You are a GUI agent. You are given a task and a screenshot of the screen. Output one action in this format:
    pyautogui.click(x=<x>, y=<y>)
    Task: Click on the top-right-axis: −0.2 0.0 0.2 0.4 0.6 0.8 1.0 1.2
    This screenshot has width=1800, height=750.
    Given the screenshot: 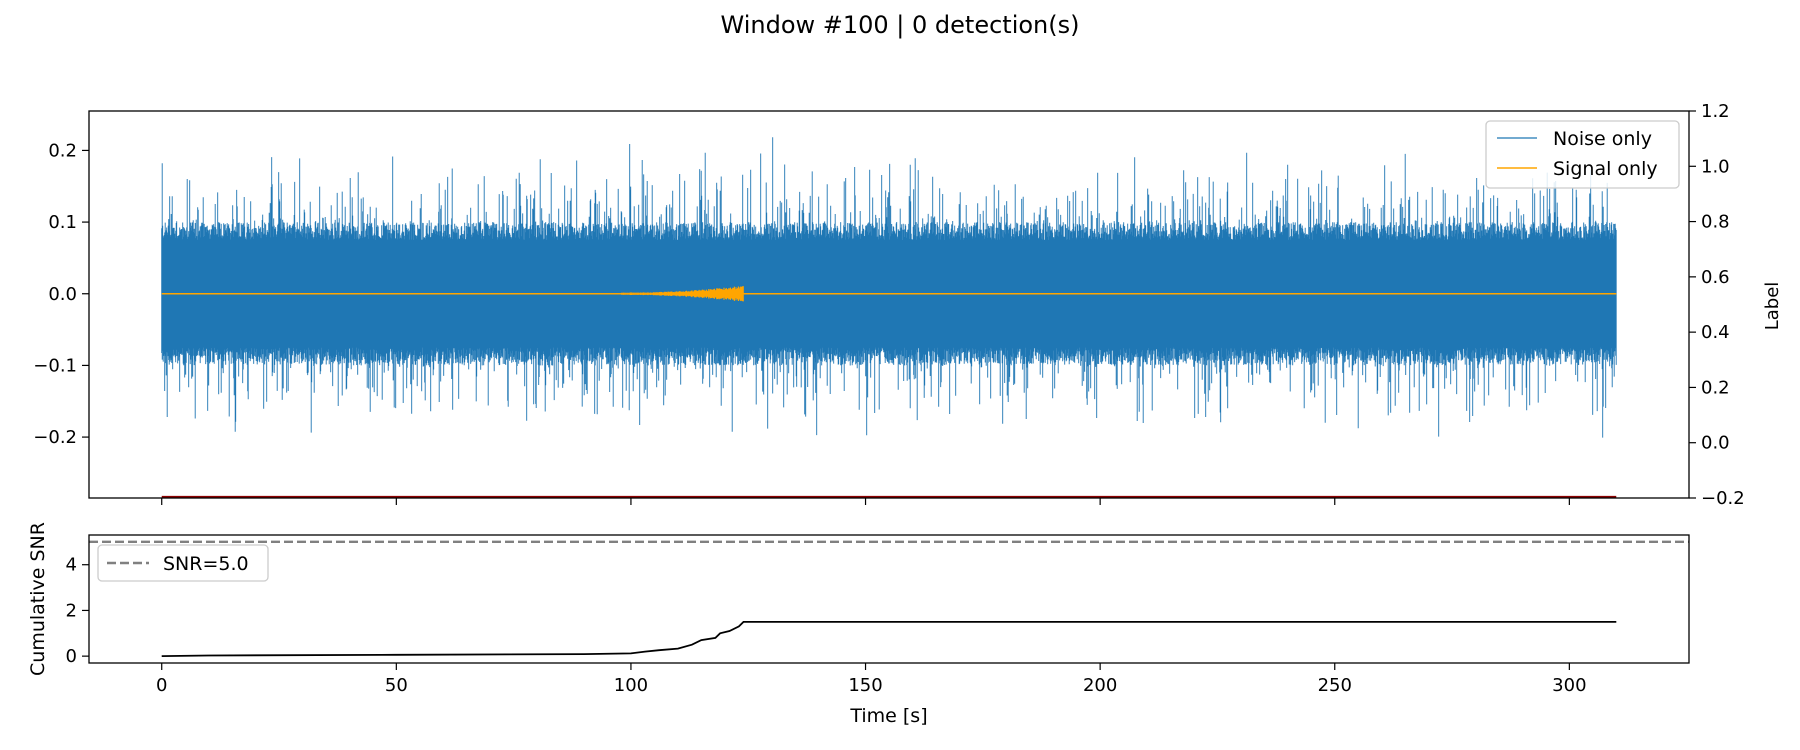 What is the action you would take?
    pyautogui.click(x=1717, y=305)
    